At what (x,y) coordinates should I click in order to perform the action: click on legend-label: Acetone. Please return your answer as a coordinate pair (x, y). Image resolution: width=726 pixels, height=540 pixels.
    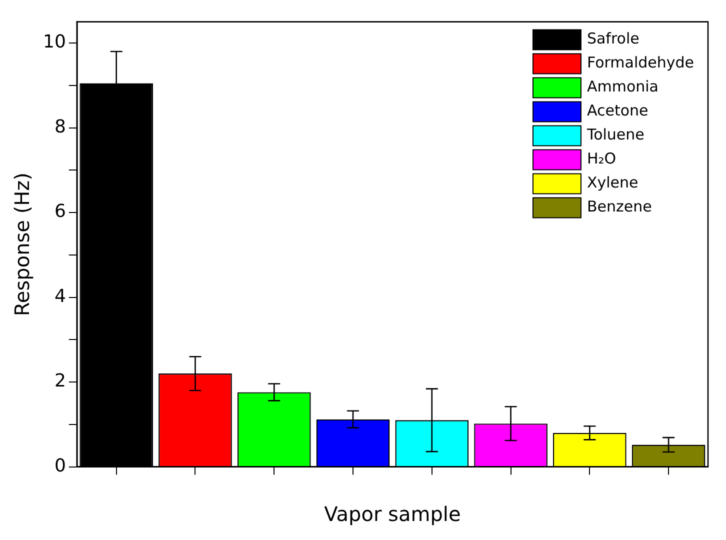
    Looking at the image, I should click on (617, 111).